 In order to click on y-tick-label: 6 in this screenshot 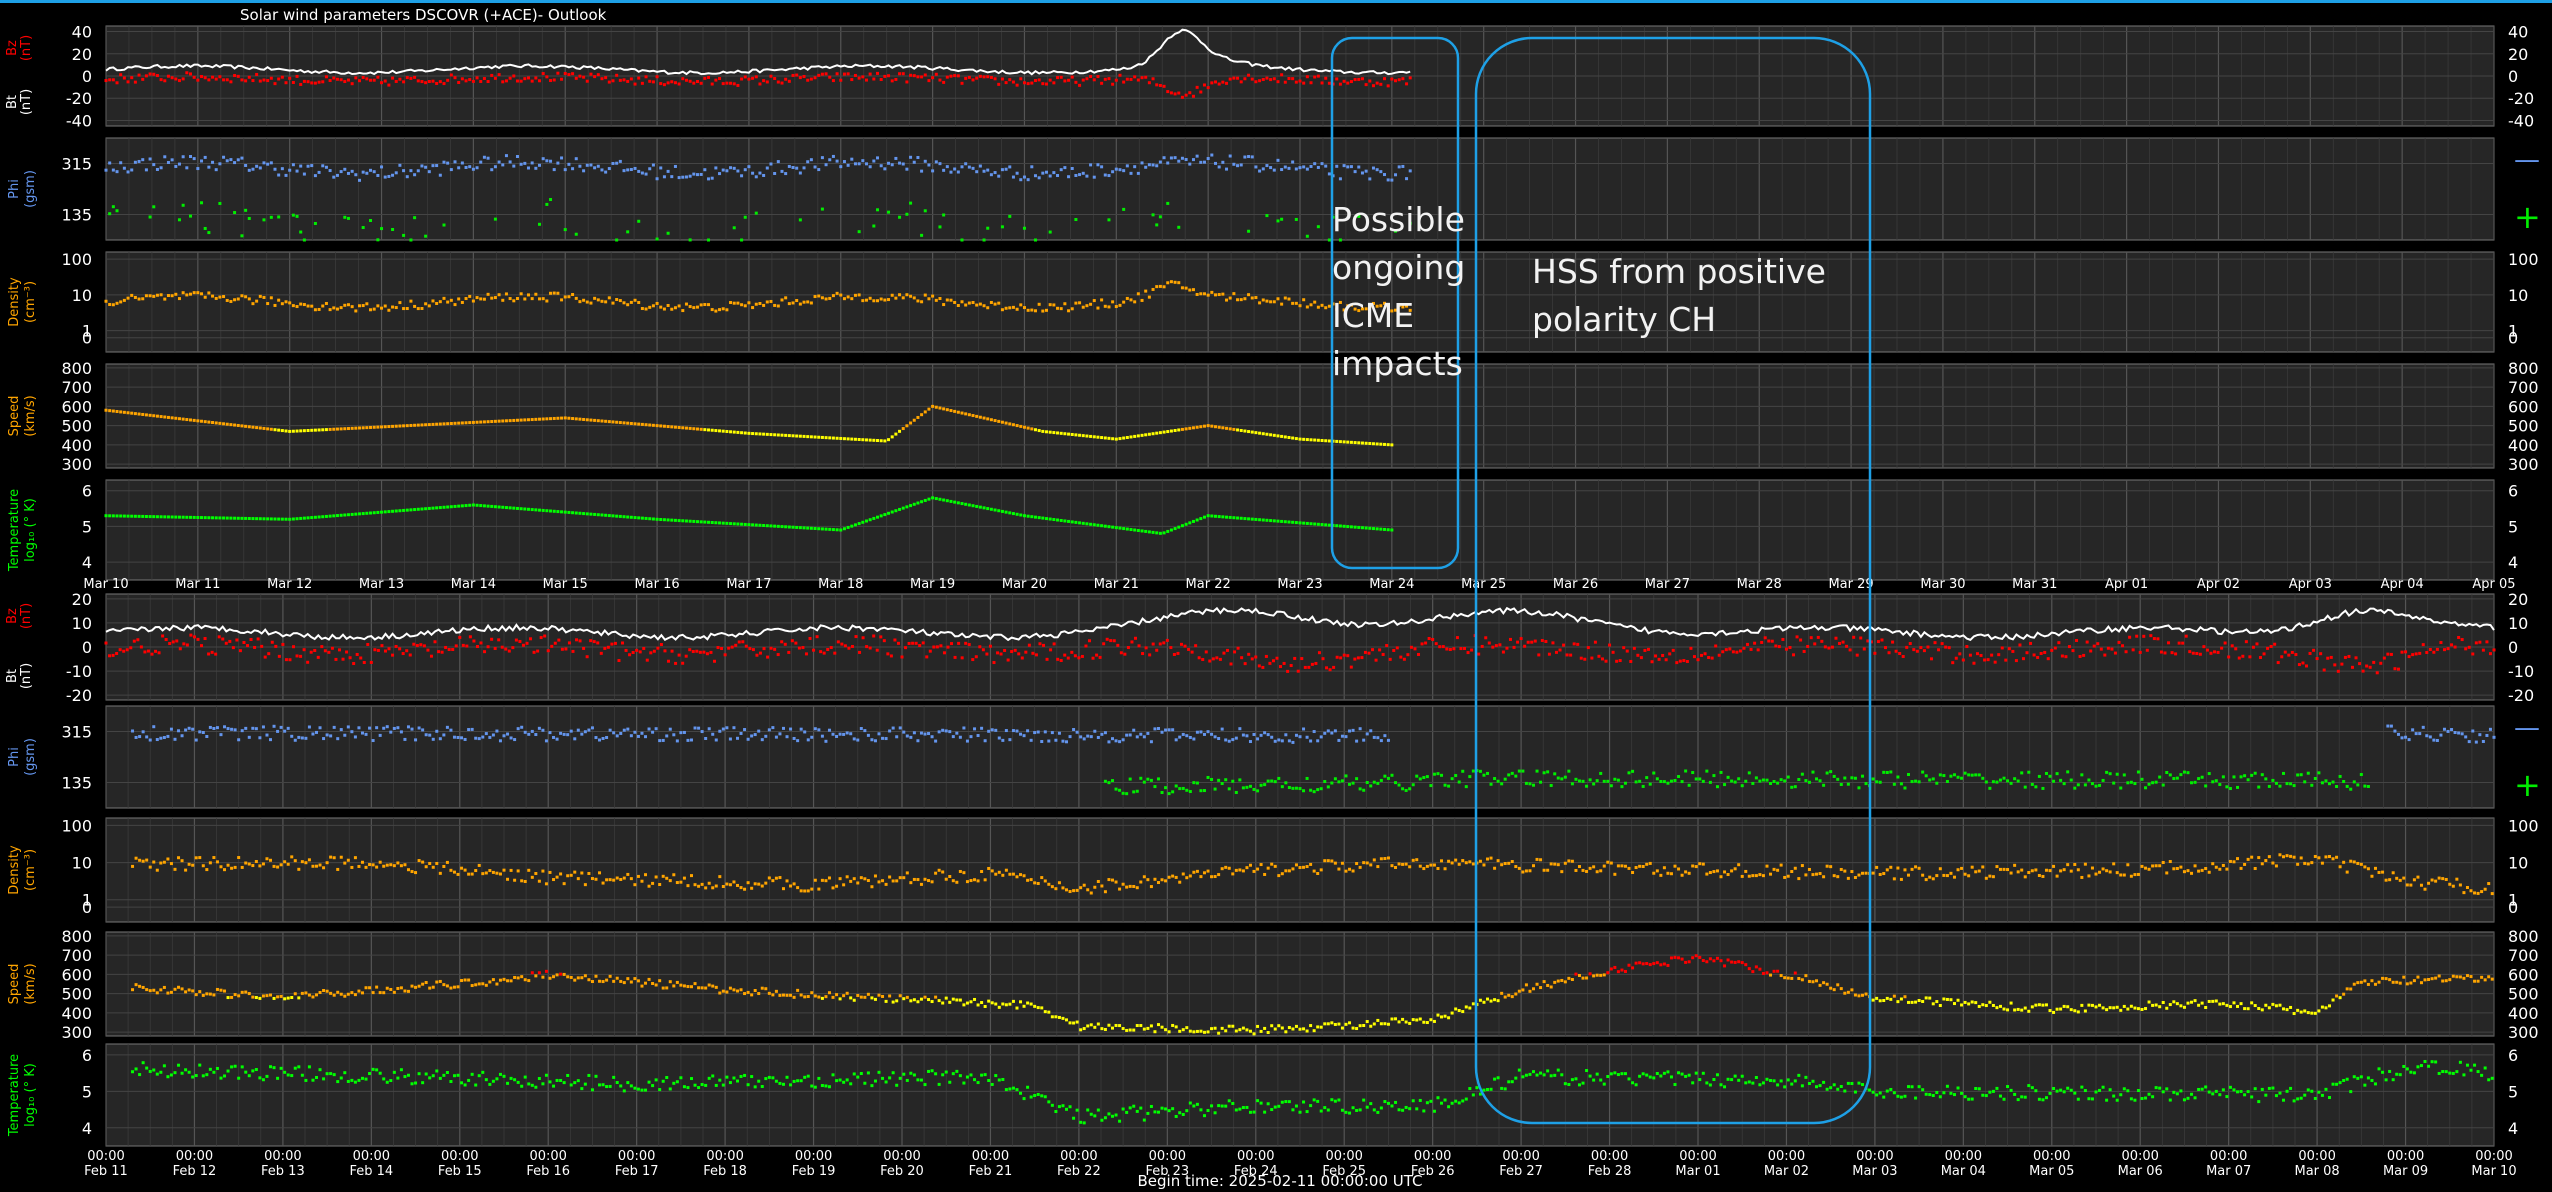, I will do `click(87, 491)`.